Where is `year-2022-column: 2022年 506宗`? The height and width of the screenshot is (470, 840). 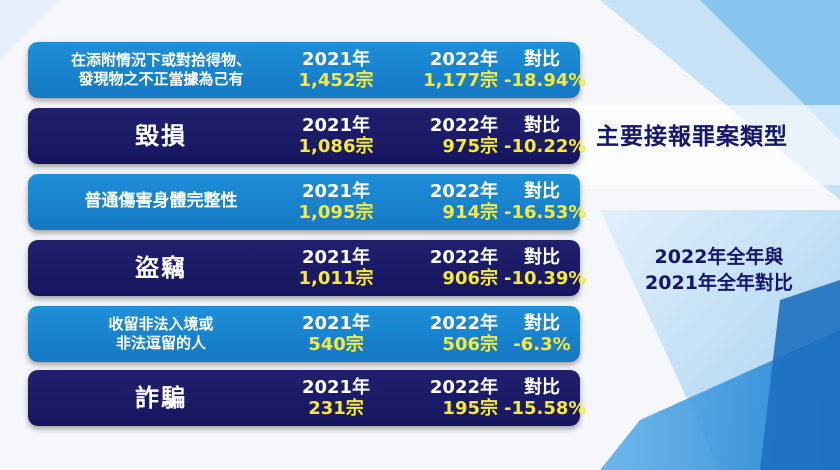 year-2022-column: 2022年 506宗 is located at coordinates (443, 334).